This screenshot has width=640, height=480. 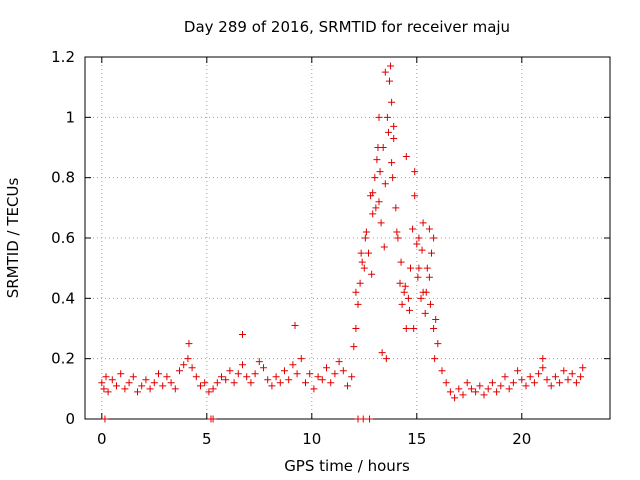 I want to click on y-axis-label: SRMTID / TECUs, so click(x=13, y=238).